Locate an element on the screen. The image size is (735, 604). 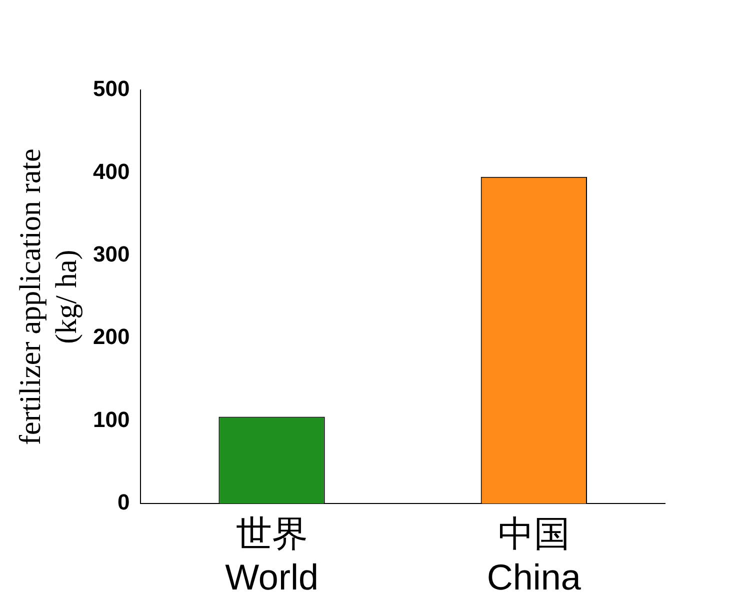
y-tick-label: 500 is located at coordinates (111, 89).